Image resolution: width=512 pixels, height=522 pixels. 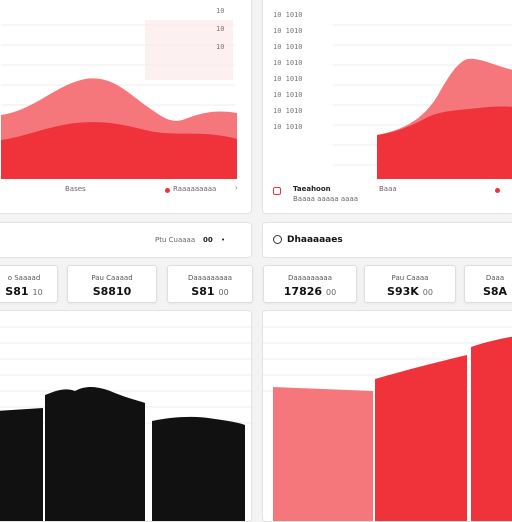 What do you see at coordinates (288, 95) in the screenshot?
I see `ytick-5: 10 1010` at bounding box center [288, 95].